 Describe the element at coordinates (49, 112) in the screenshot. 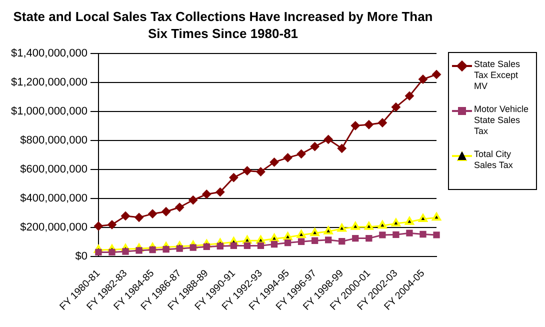

I see `y-tick-label: $1,000,000,000` at that location.